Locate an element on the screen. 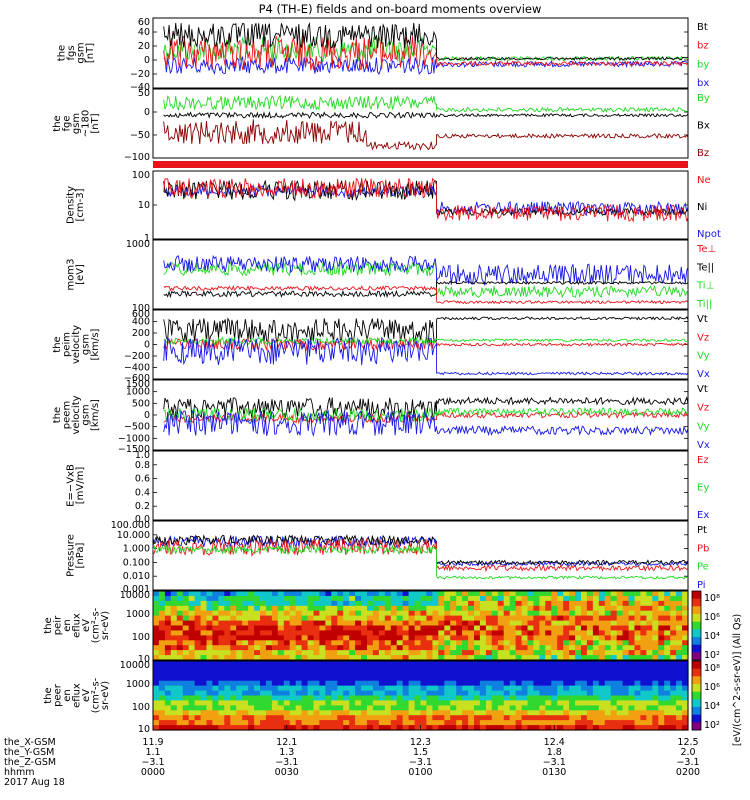 The height and width of the screenshot is (800, 750). colorbar-label: 10⁴ is located at coordinates (712, 636).